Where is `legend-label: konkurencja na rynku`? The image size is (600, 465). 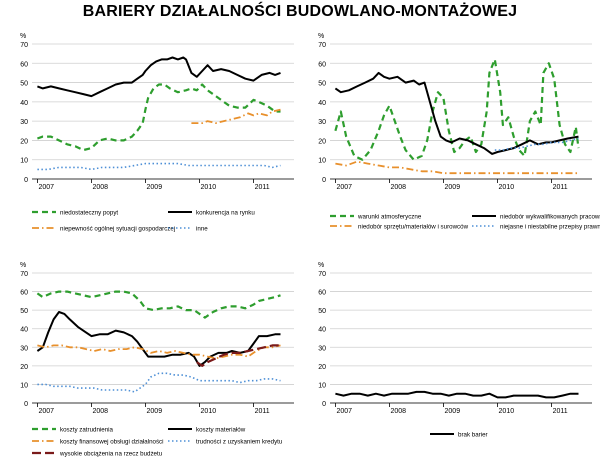
legend-label: konkurencja na rynku is located at coordinates (225, 213).